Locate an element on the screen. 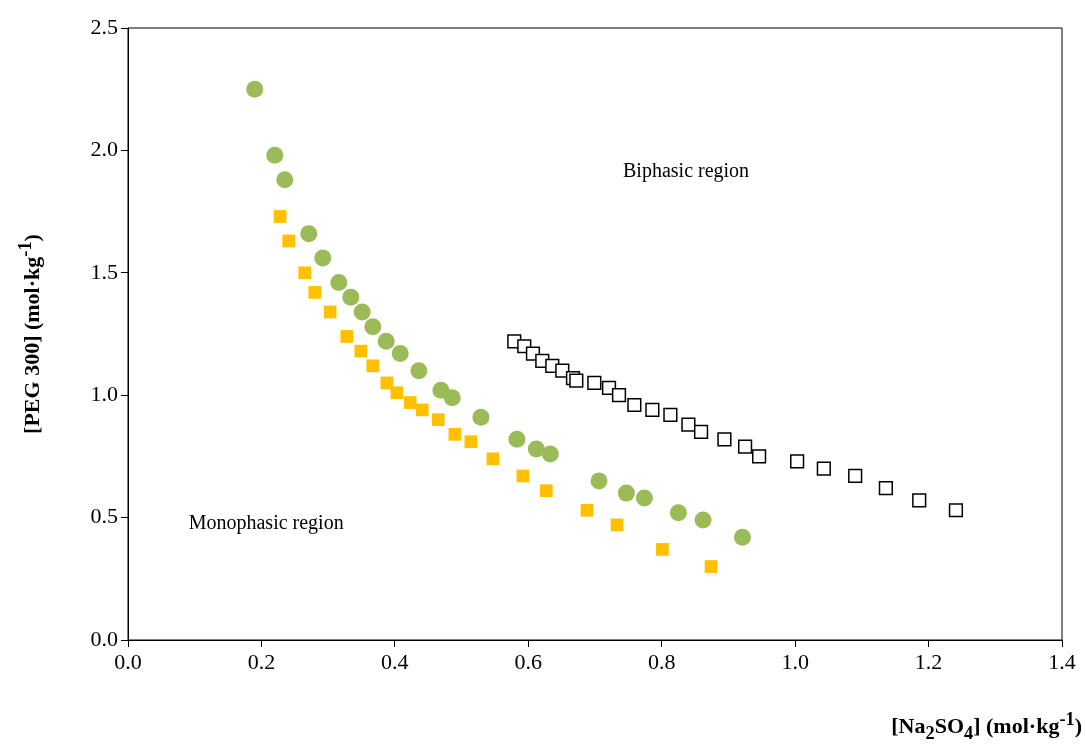 Image resolution: width=1086 pixels, height=752 pixels. x-axis-title: [Na$_{2}$SO$_{4}$] (mol·kg$^{-1}$) is located at coordinates (986, 726).